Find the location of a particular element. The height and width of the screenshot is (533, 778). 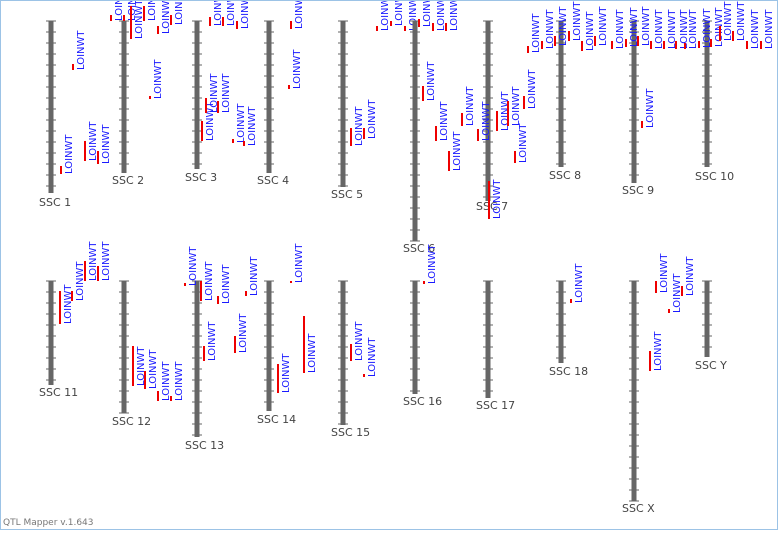

chromosome-label: SSC 8 is located at coordinates (565, 175).